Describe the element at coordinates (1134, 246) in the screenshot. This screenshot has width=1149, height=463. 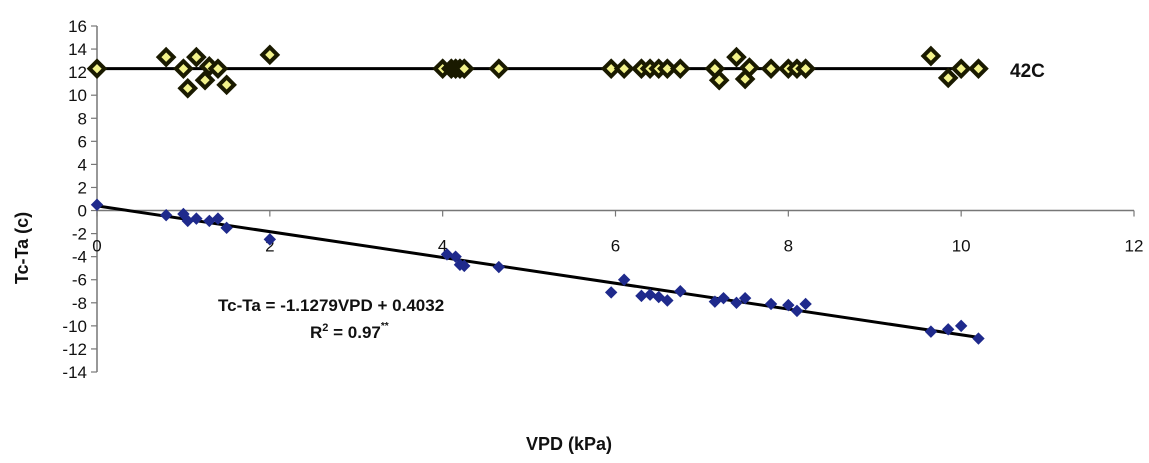
I see `x-tick-label: 12` at that location.